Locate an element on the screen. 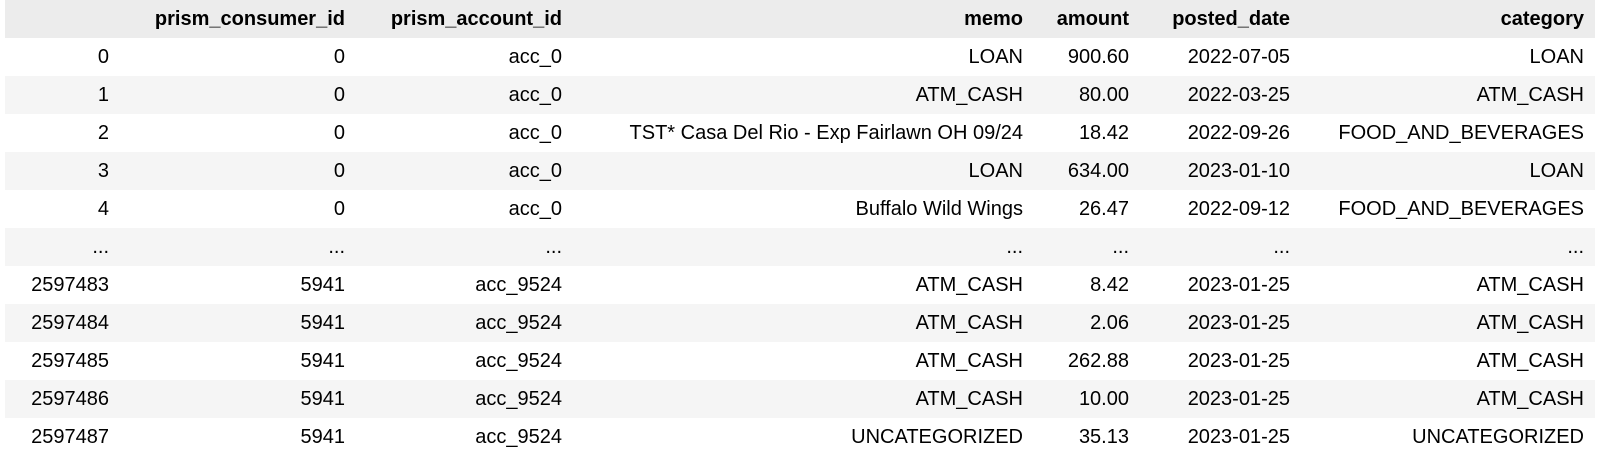  cell-amount: 80.00 is located at coordinates (1087, 95).